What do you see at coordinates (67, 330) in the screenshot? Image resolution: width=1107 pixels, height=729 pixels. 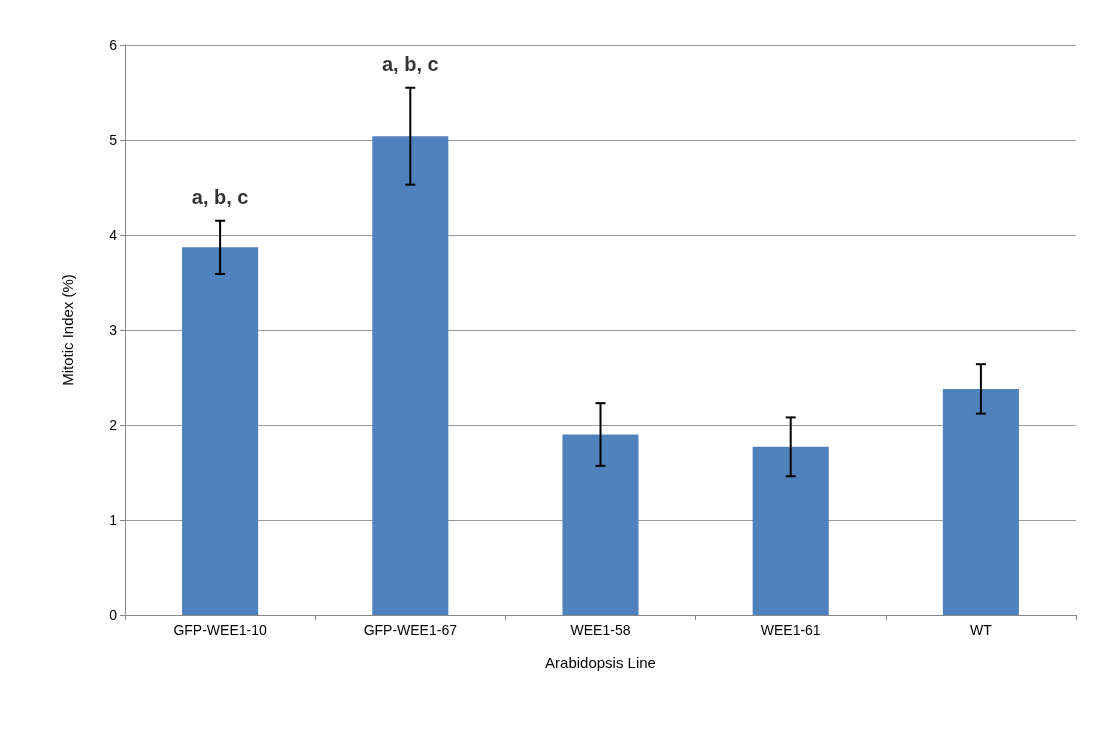 I see `y-axis-title: Mitotic Index (%)` at bounding box center [67, 330].